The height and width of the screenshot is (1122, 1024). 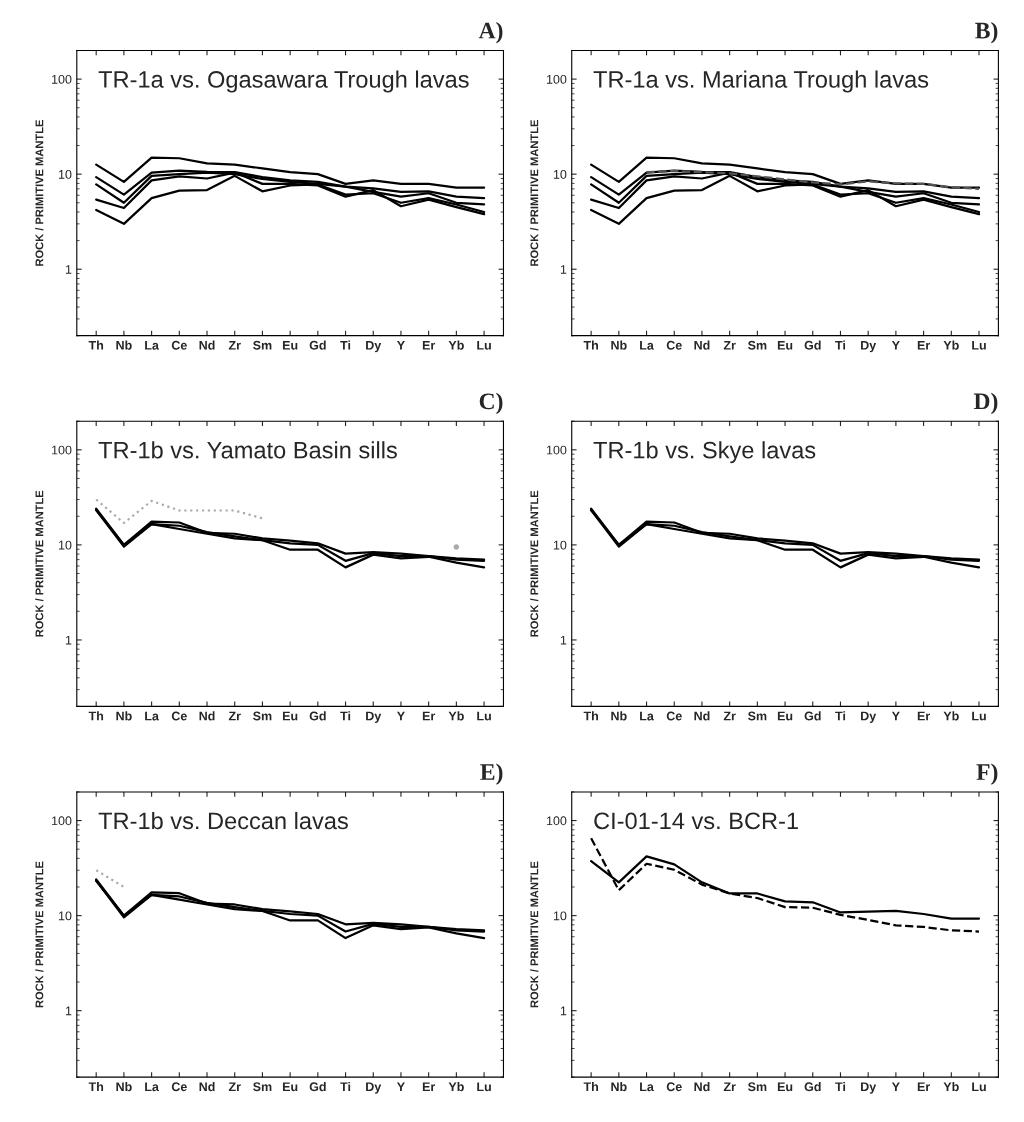 What do you see at coordinates (986, 32) in the screenshot?
I see `text: B)` at bounding box center [986, 32].